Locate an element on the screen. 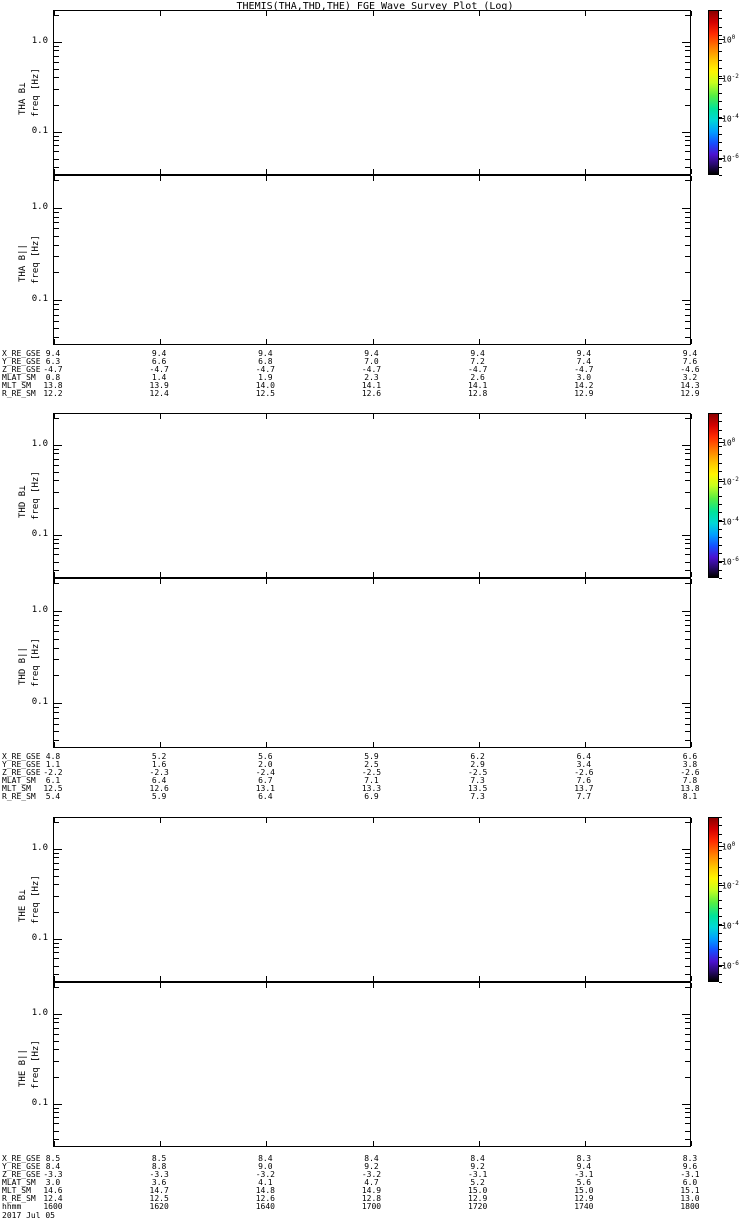 The height and width of the screenshot is (1220, 750). annotation-value: 13.7 is located at coordinates (584, 788).